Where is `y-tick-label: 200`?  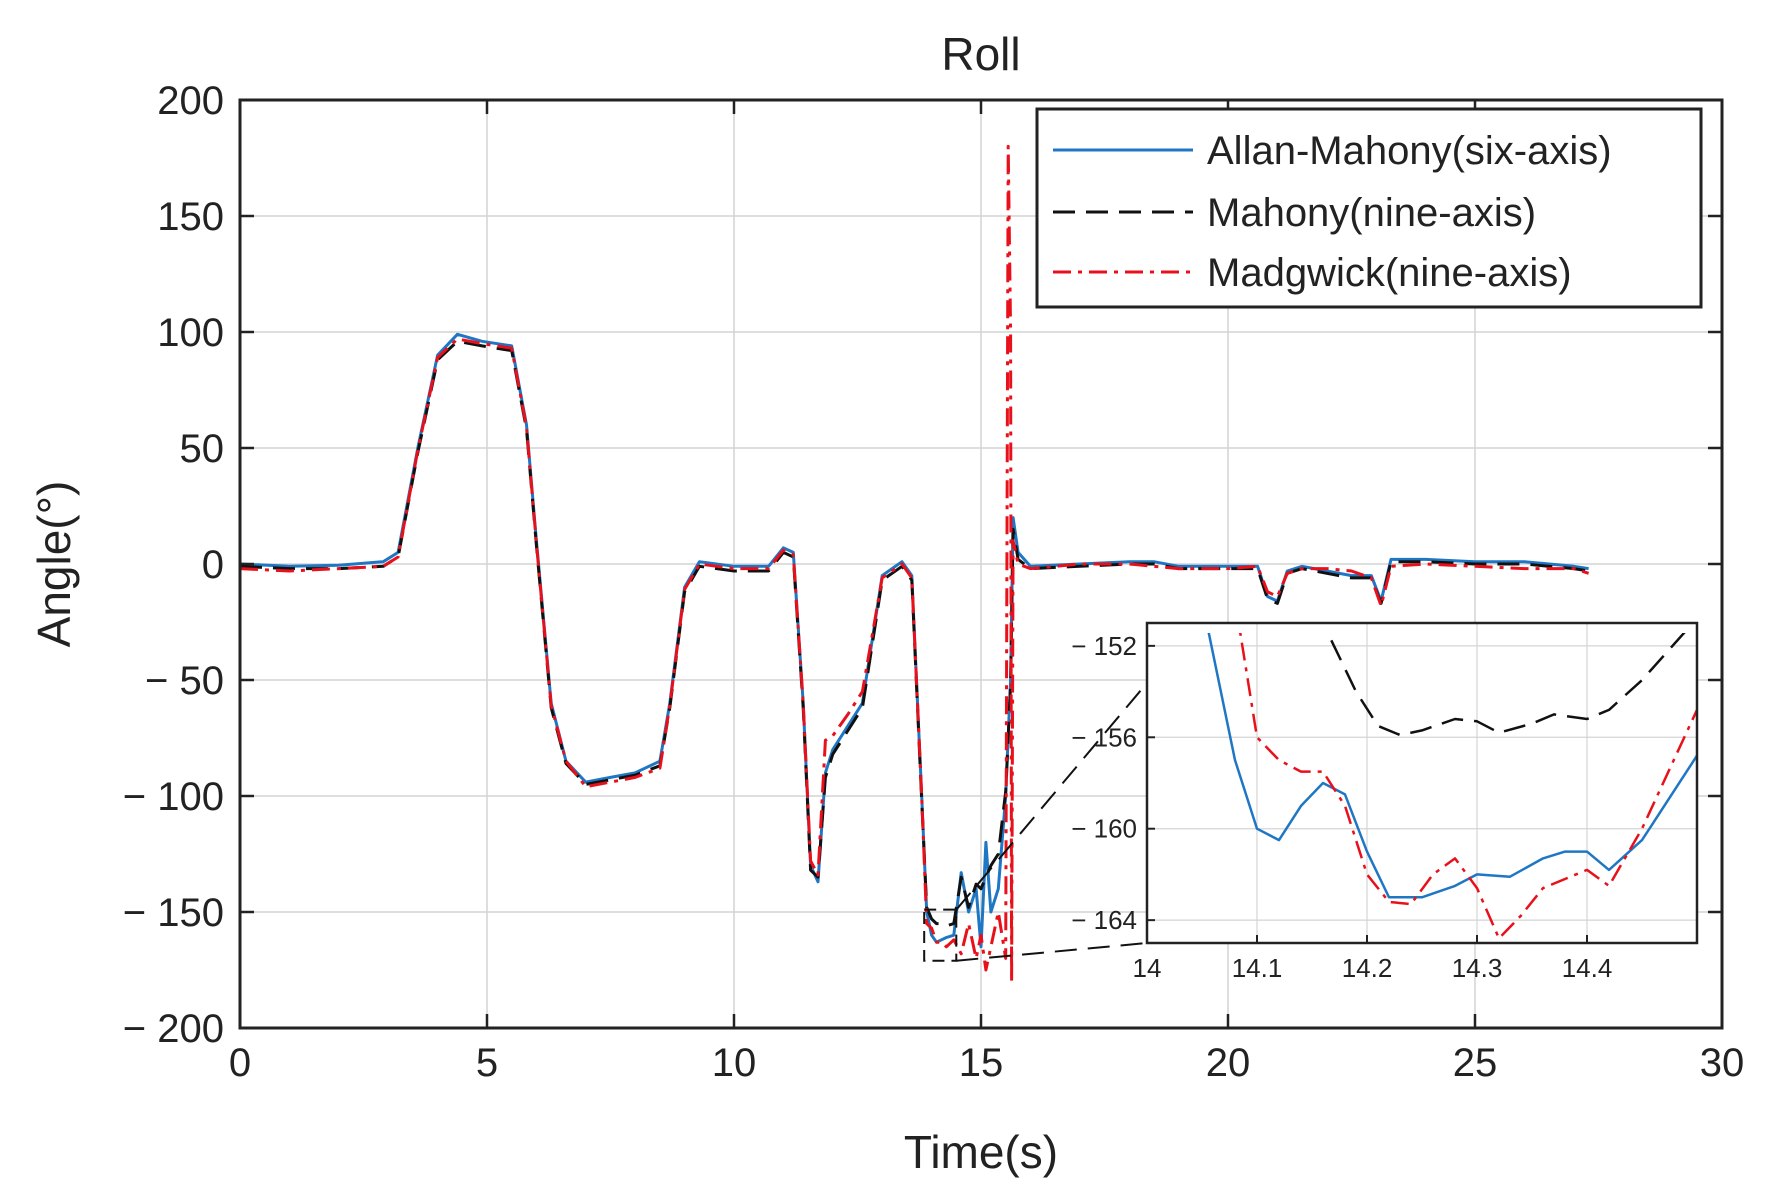 y-tick-label: 200 is located at coordinates (190, 101).